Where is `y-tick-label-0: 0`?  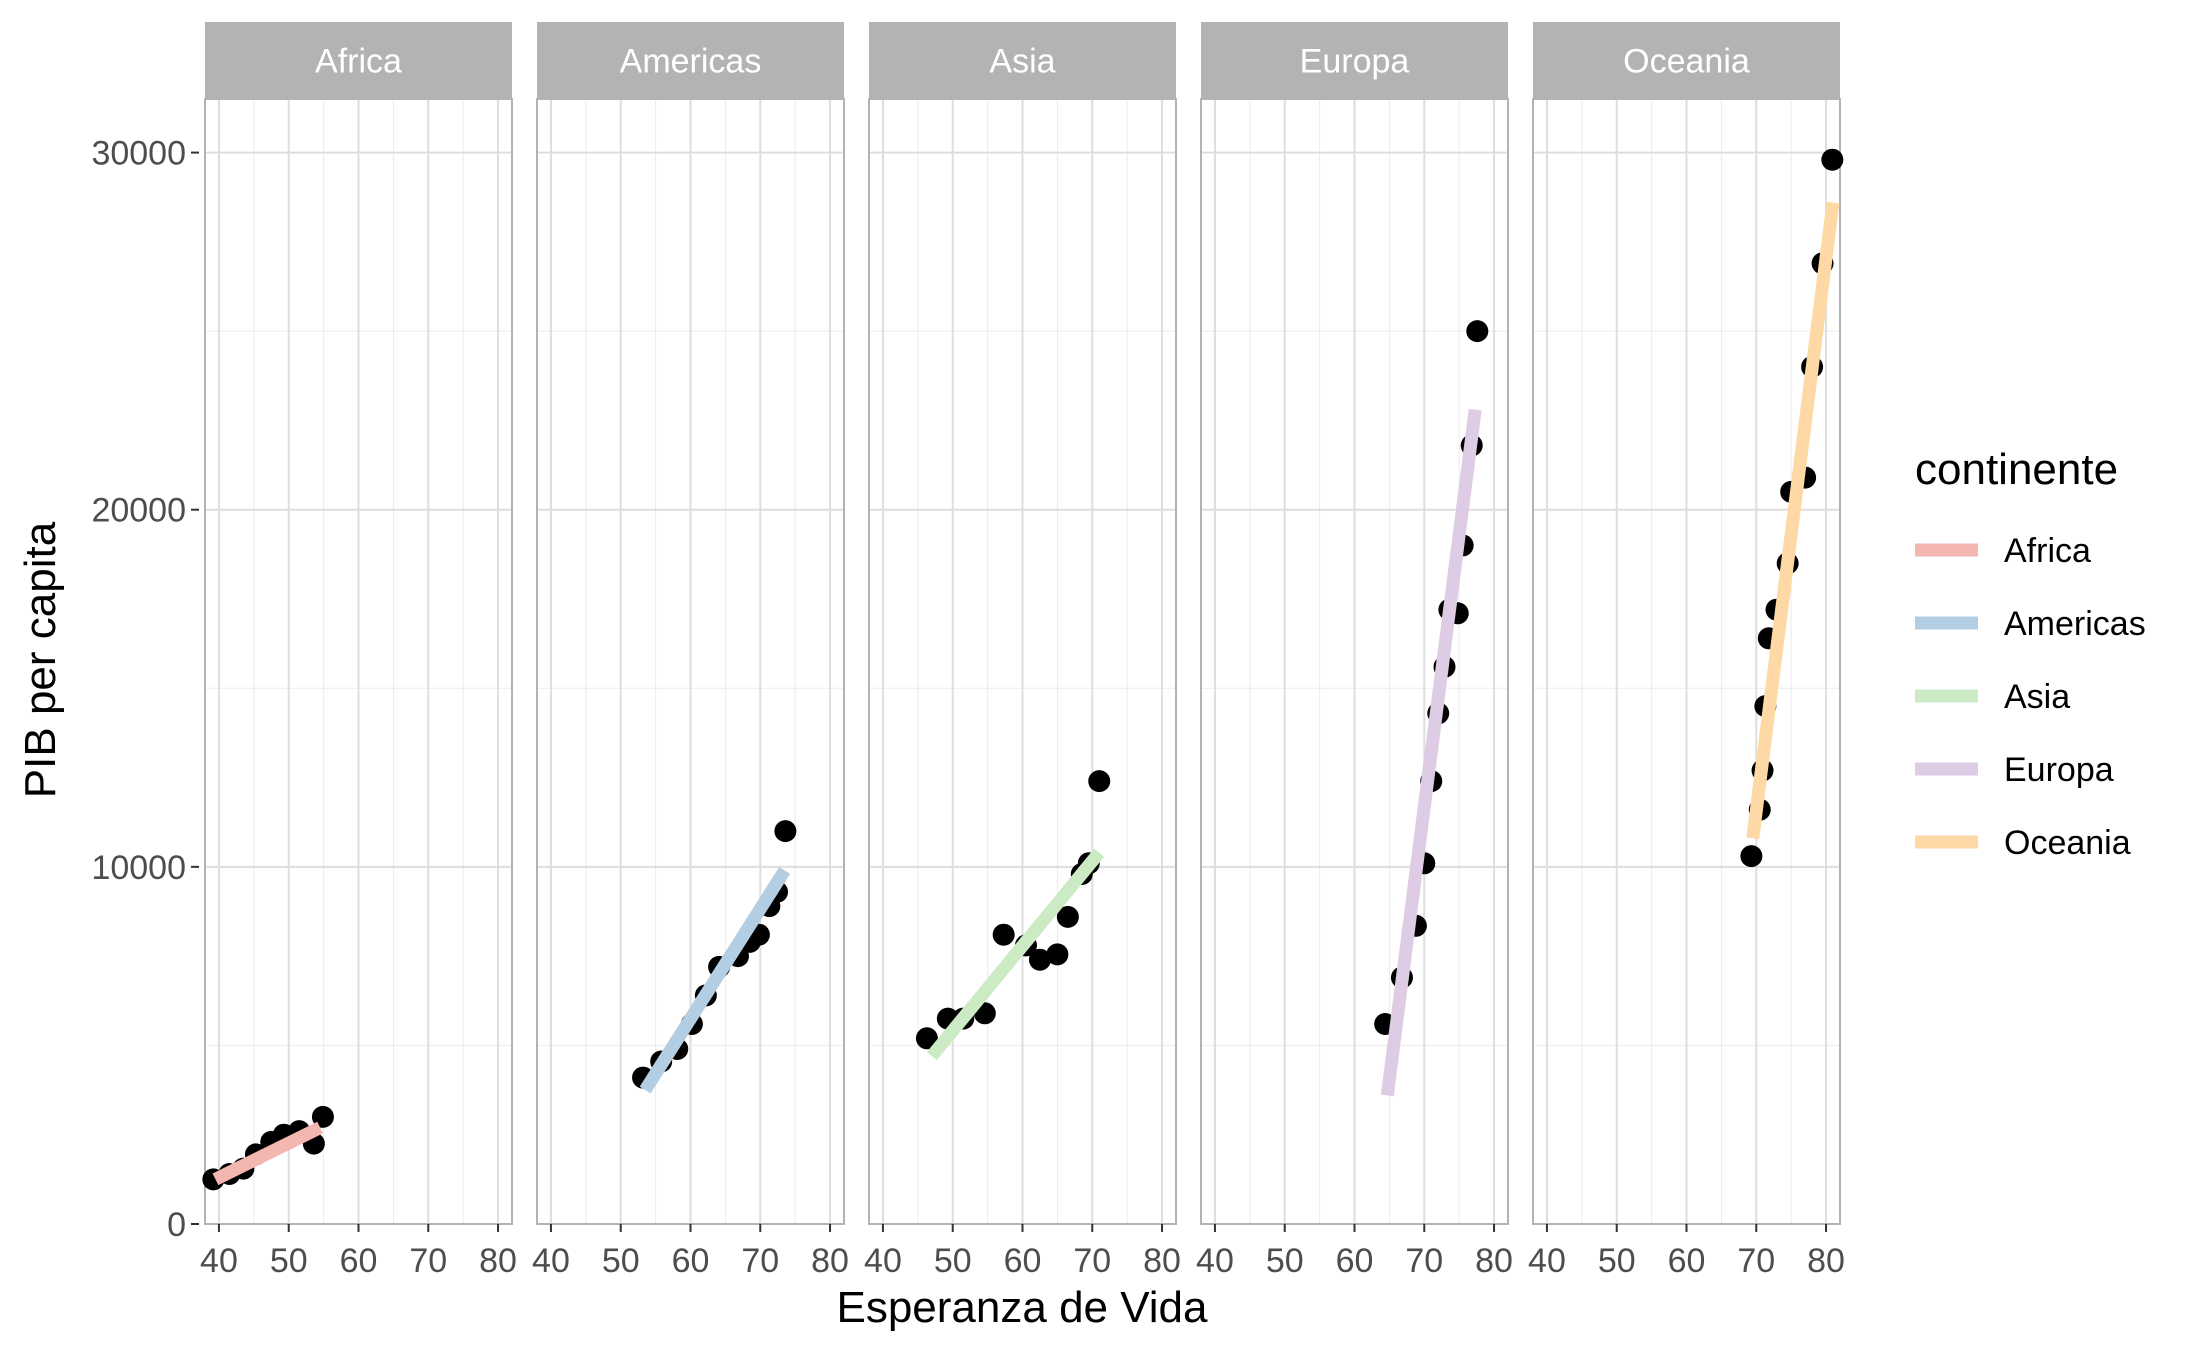
y-tick-label-0: 0 is located at coordinates (176, 1225).